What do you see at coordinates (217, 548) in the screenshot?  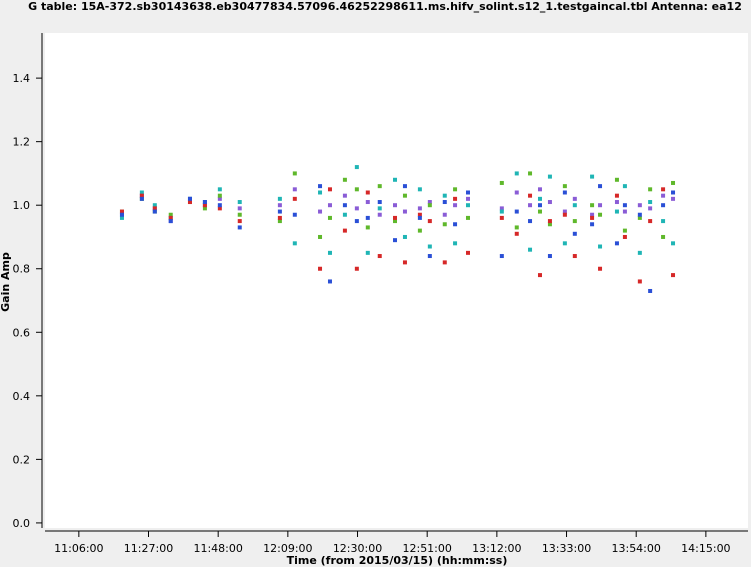 I see `x-tick-label: 11:48:00` at bounding box center [217, 548].